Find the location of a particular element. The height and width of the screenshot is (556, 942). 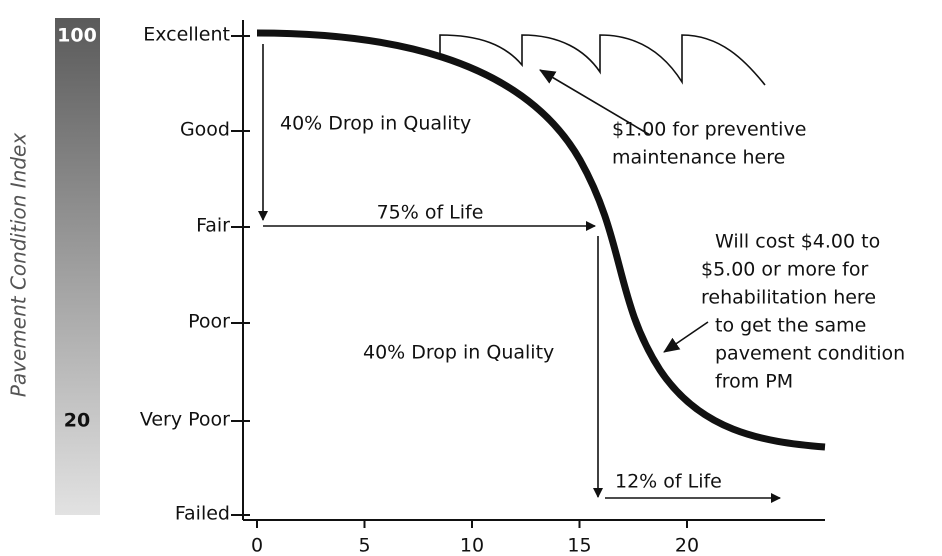

x-tick-label: 0 is located at coordinates (257, 545).